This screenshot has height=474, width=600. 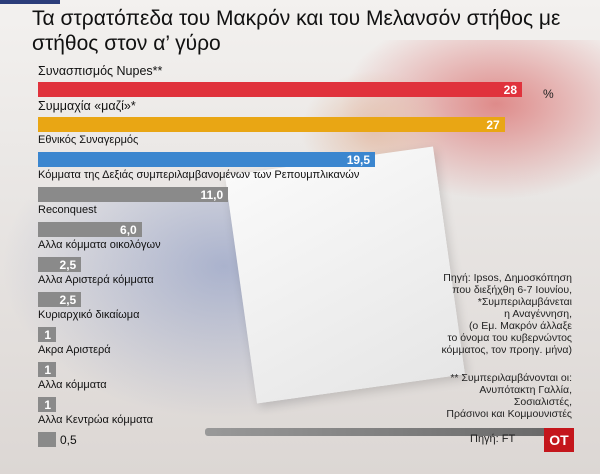 What do you see at coordinates (387, 432) in the screenshot?
I see `background-photo-ballot-box-slot` at bounding box center [387, 432].